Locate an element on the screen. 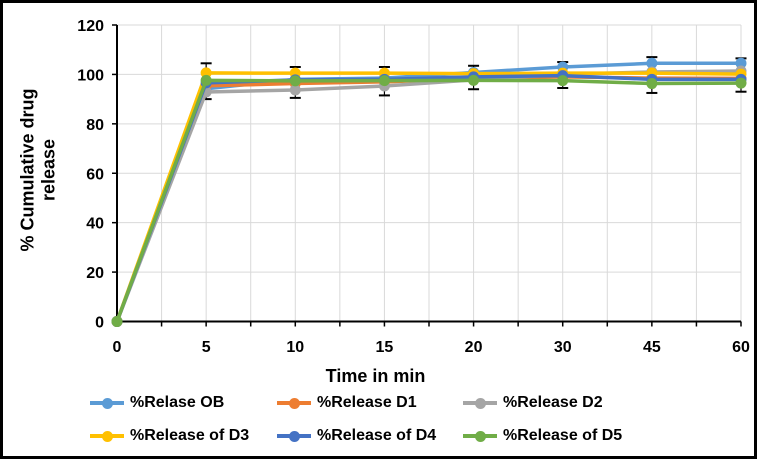  legend-item-release-of-d3: %Release of D3 is located at coordinates (169, 436).